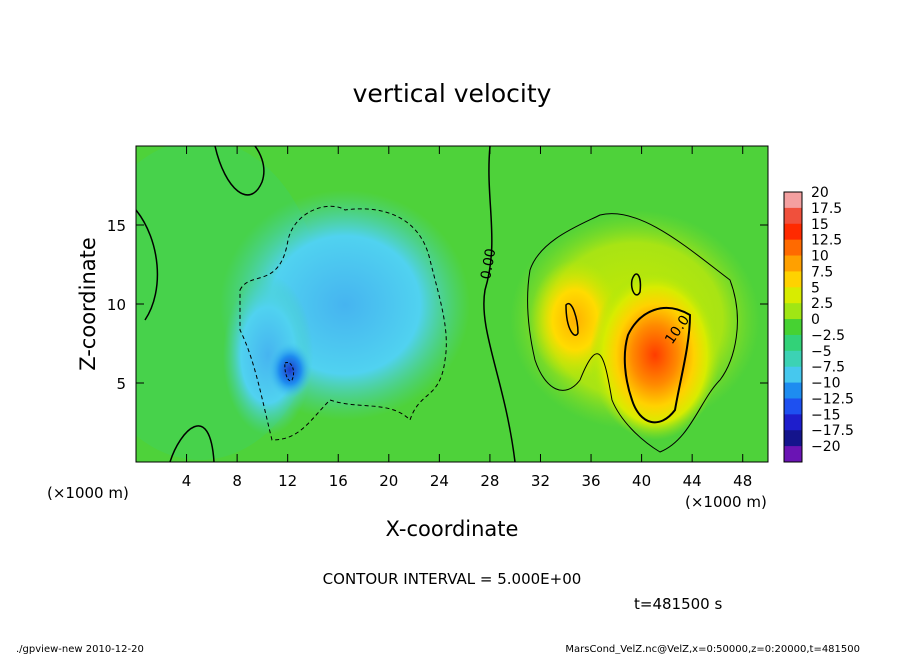  I want to click on colorbar-label: 5, so click(815, 288).